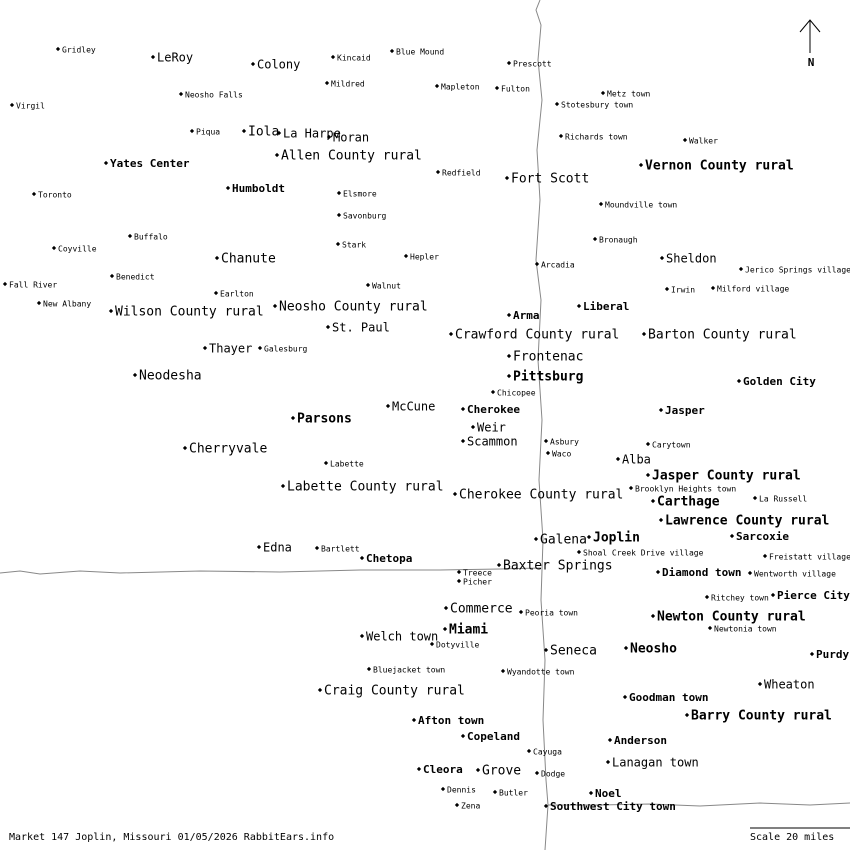 Image resolution: width=850 pixels, height=850 pixels. I want to click on place-label: Yates Center, so click(150, 163).